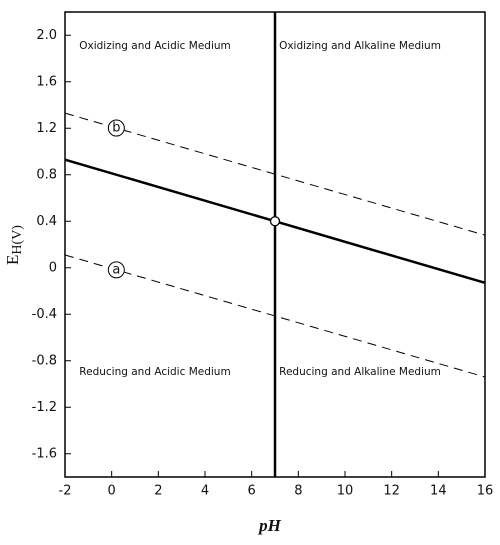 Image resolution: width=500 pixels, height=545 pixels. What do you see at coordinates (269, 525) in the screenshot?
I see `x-axis-label: pH` at bounding box center [269, 525].